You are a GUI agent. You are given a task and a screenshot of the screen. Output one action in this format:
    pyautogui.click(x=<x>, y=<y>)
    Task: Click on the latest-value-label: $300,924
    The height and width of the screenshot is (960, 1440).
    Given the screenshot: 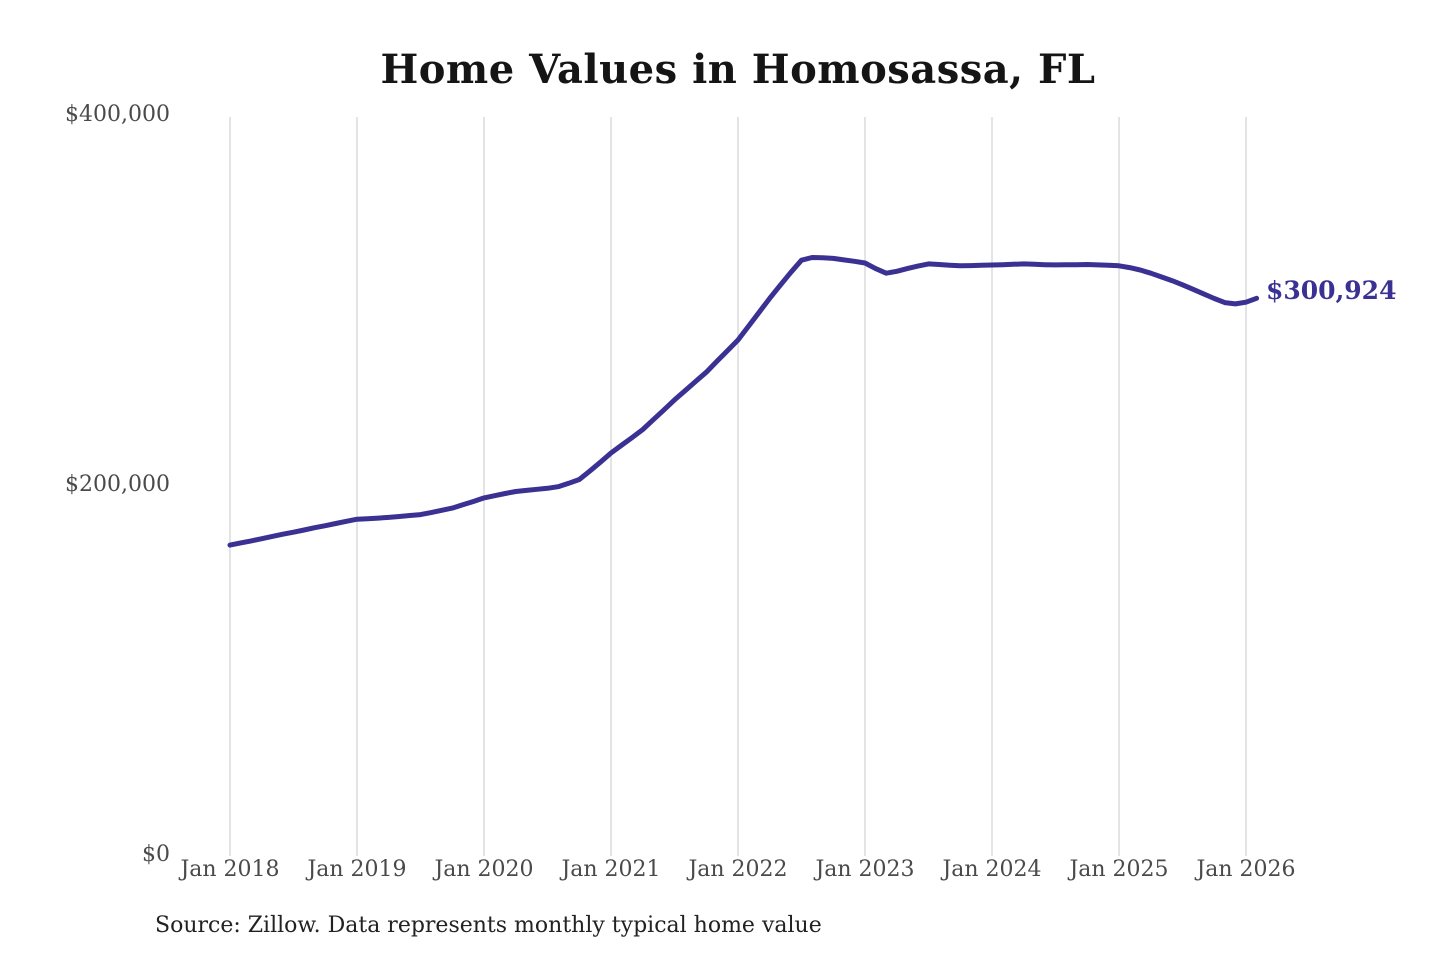 What is the action you would take?
    pyautogui.click(x=1331, y=290)
    